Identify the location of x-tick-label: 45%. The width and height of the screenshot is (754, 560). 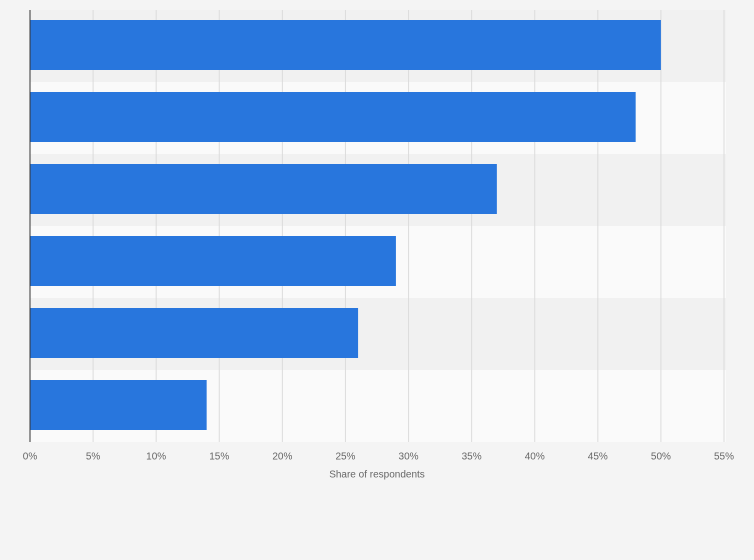
(598, 457).